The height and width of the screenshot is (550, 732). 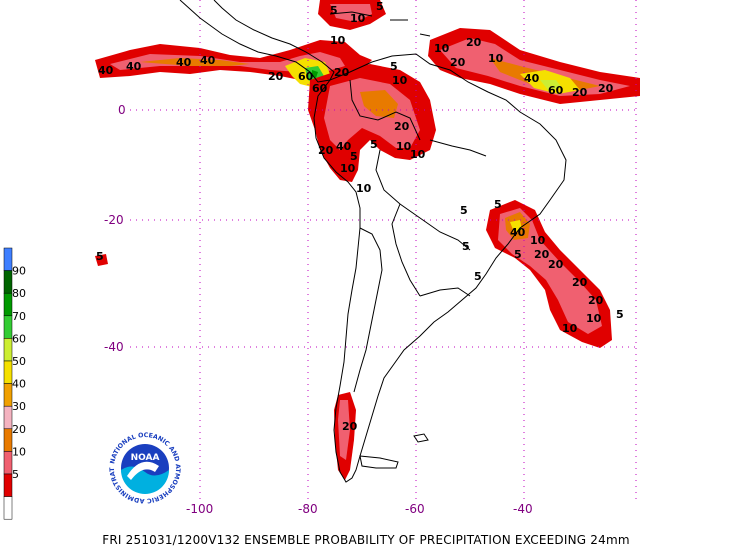 What do you see at coordinates (195, 62) in the screenshot?
I see `precip-area-pacific-band-core` at bounding box center [195, 62].